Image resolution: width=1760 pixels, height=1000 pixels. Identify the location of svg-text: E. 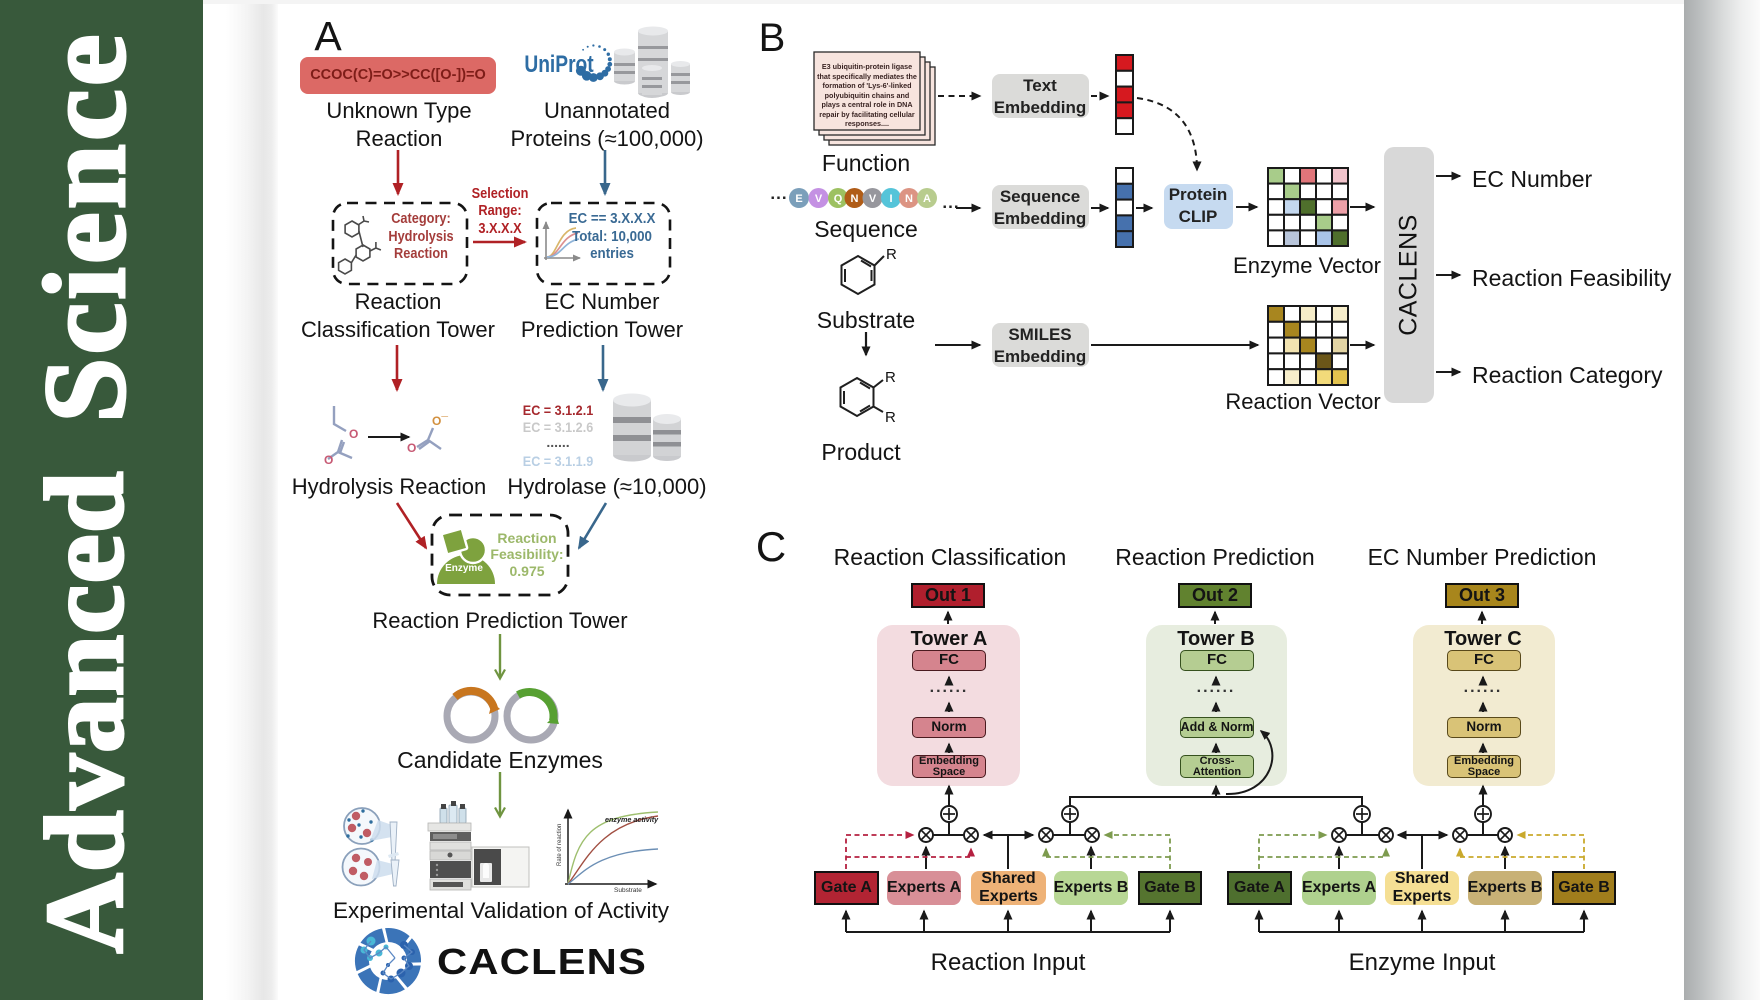
(798, 199).